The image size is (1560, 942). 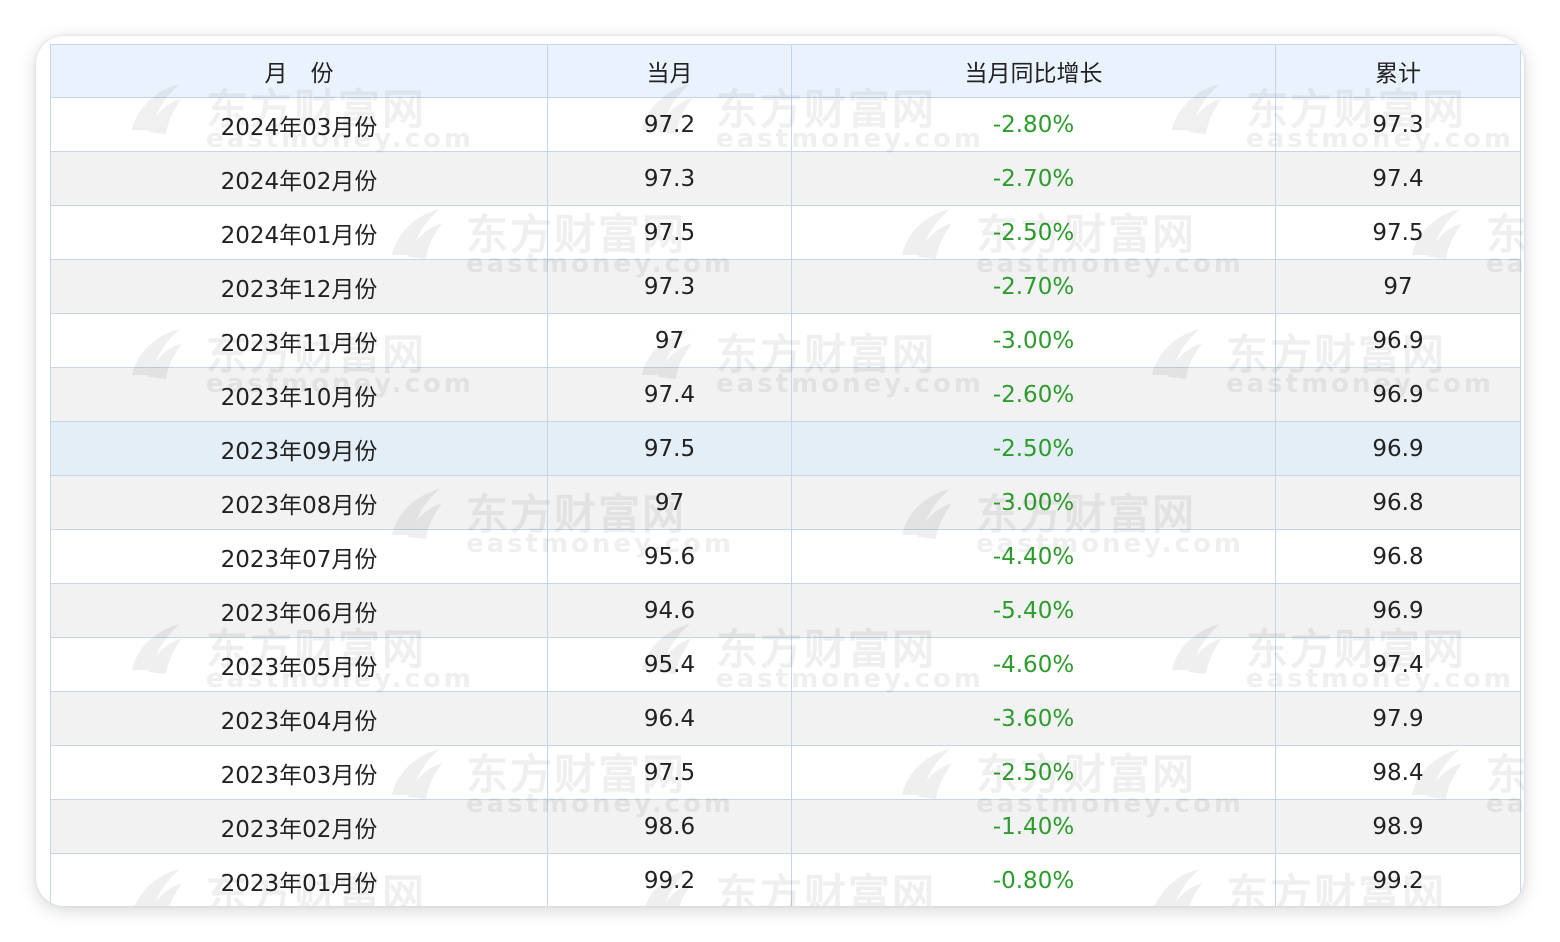 I want to click on cell-current: 98.6, so click(x=669, y=826).